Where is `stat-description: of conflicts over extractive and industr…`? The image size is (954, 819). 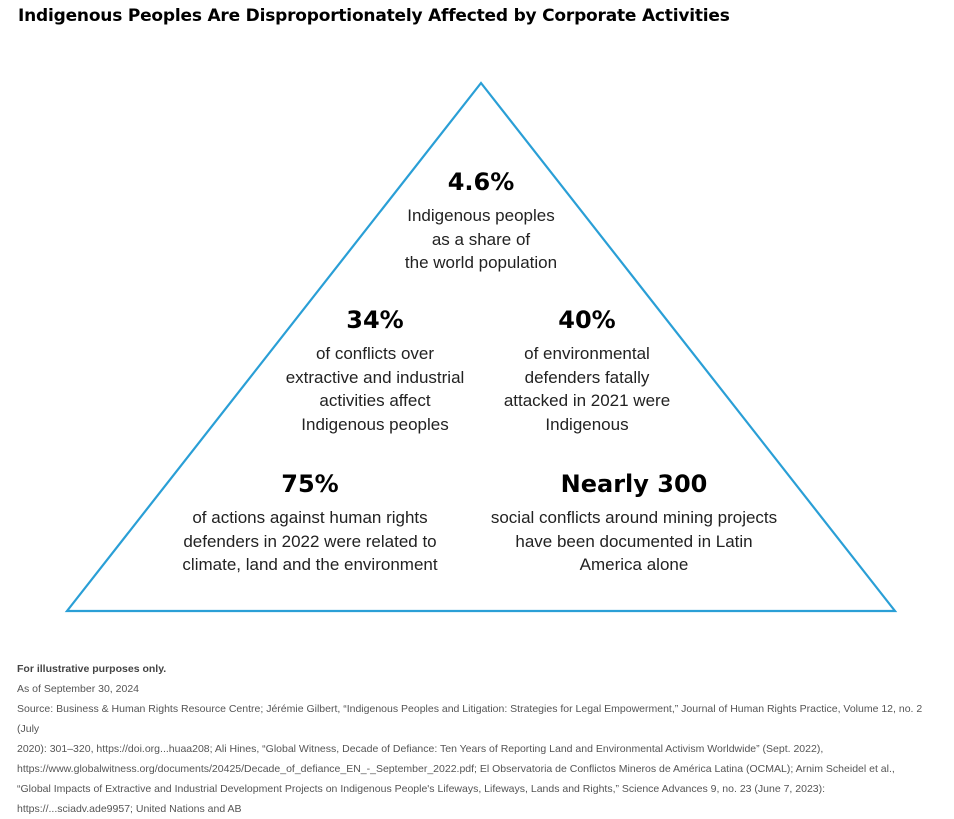 stat-description: of conflicts over extractive and industr… is located at coordinates (375, 389).